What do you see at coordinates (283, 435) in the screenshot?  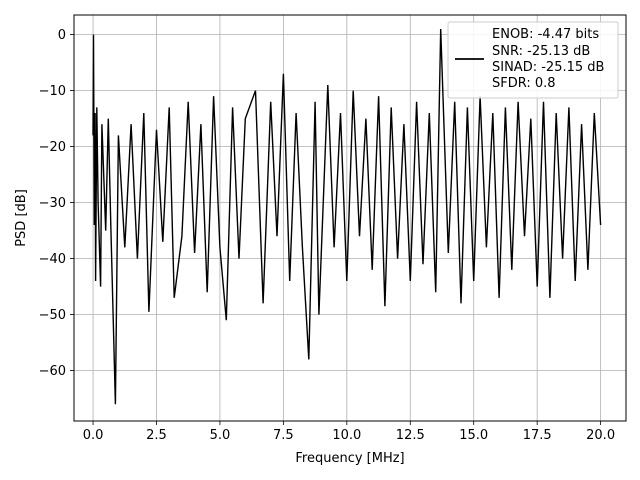 I see `x-tick-label: 7.5` at bounding box center [283, 435].